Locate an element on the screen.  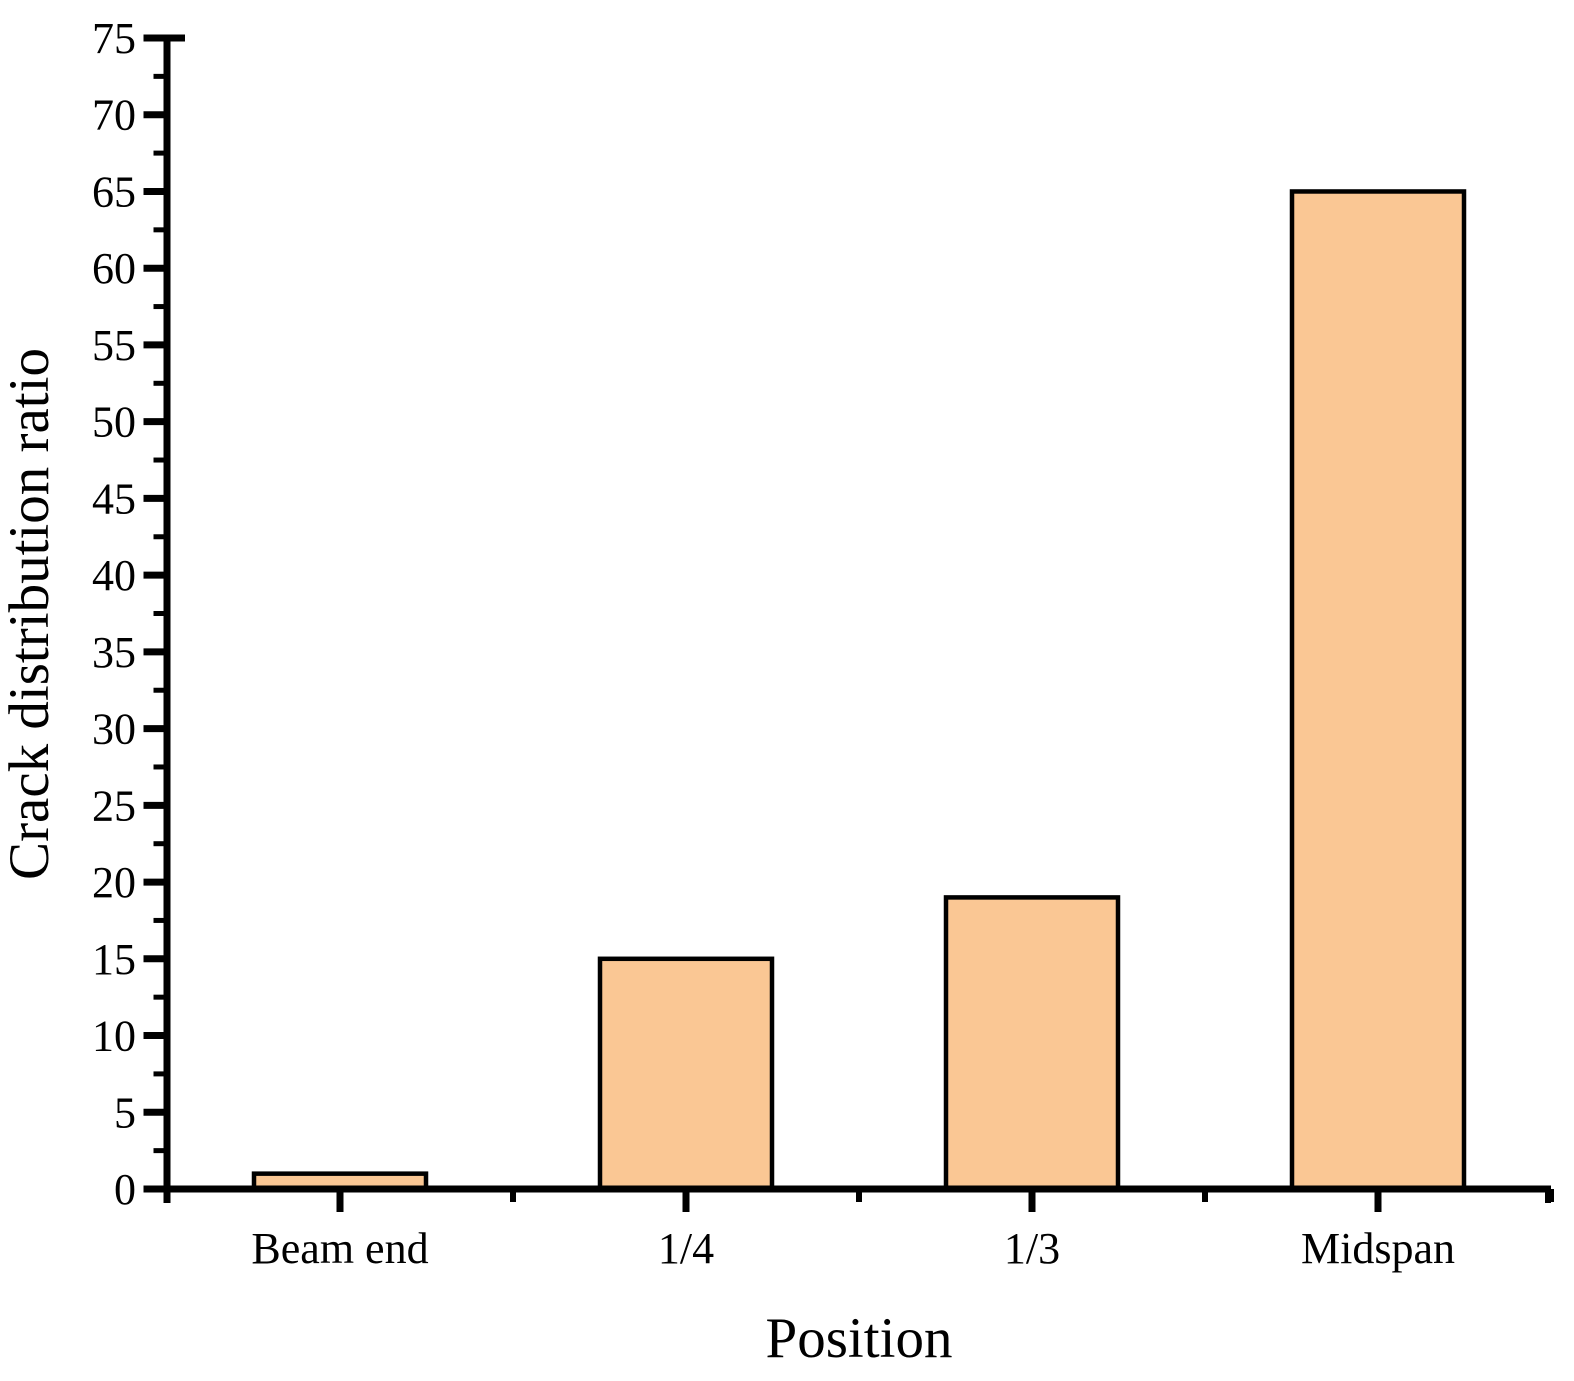
y-tick-label: 45 is located at coordinates (114, 498).